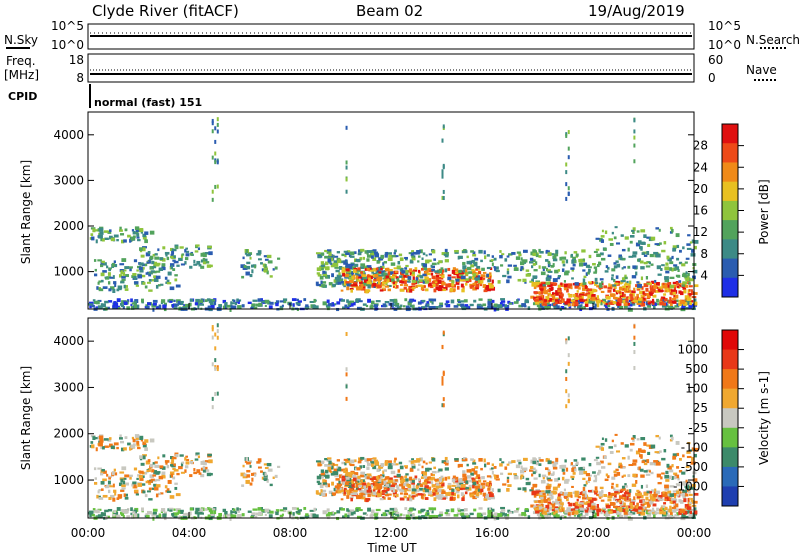  Describe the element at coordinates (715, 60) in the screenshot. I see `freq-right-tick-top: 60` at that location.